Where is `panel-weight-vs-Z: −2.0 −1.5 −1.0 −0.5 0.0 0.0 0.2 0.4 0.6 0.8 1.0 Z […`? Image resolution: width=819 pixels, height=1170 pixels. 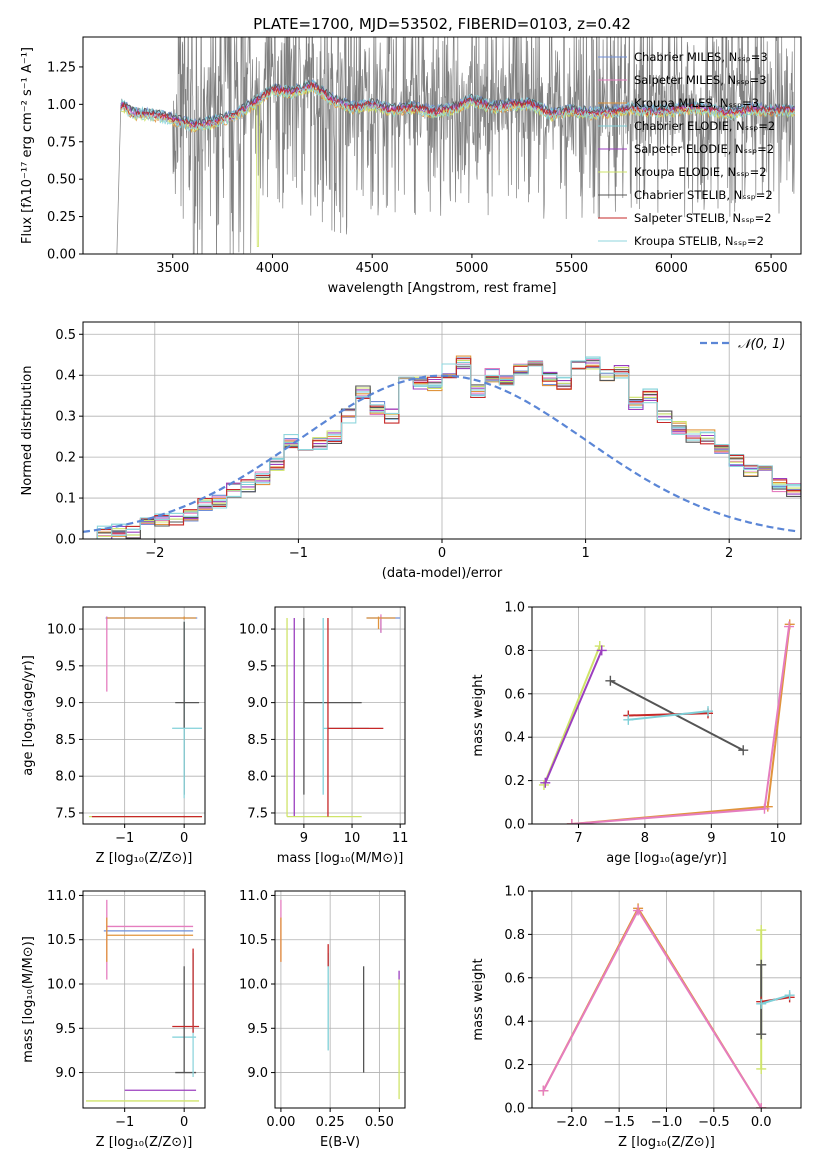
panel-weight-vs-Z: −2.0 −1.5 −1.0 −0.5 0.0 0.0 0.2 0.4 0.6 0.8 1.0 Z [… is located at coordinates (636, 1017).